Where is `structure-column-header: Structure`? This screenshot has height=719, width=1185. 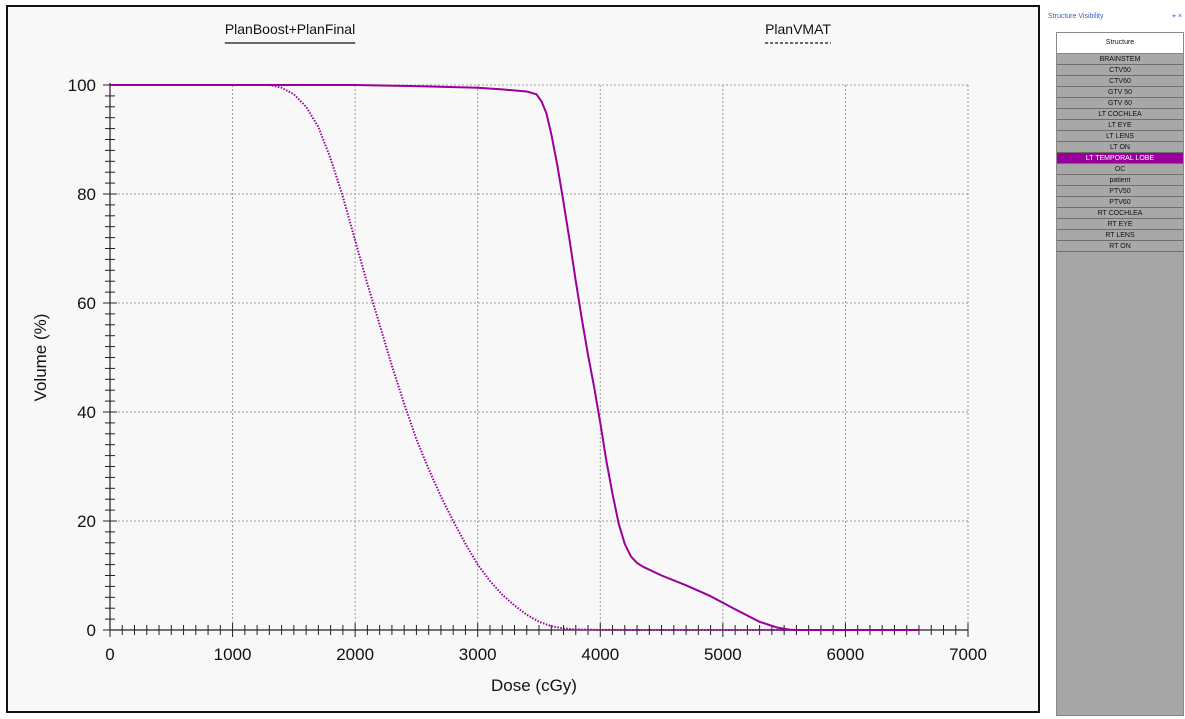 structure-column-header: Structure is located at coordinates (1120, 43).